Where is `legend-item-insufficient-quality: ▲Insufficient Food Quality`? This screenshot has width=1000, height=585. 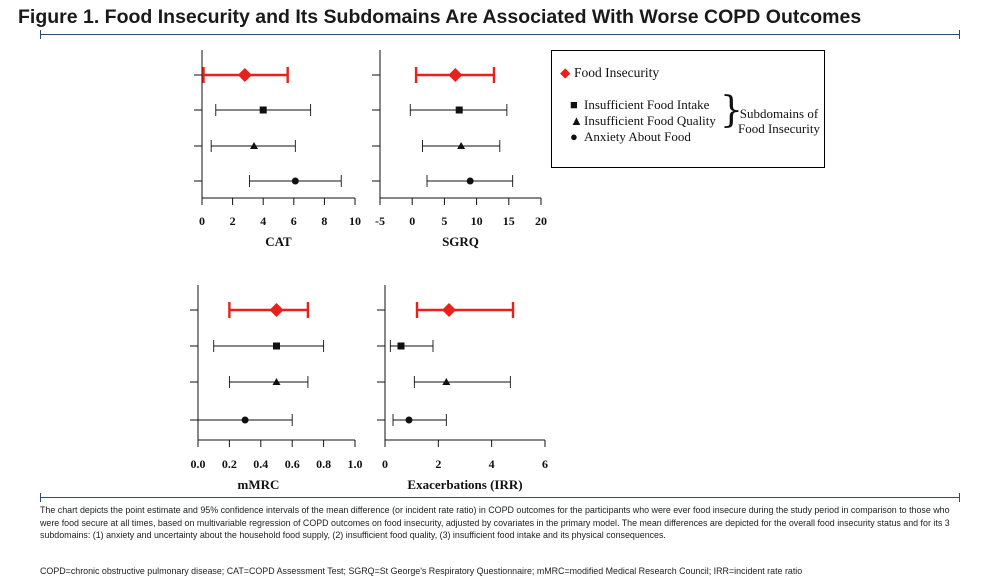 legend-item-insufficient-quality: ▲Insufficient Food Quality is located at coordinates (643, 121).